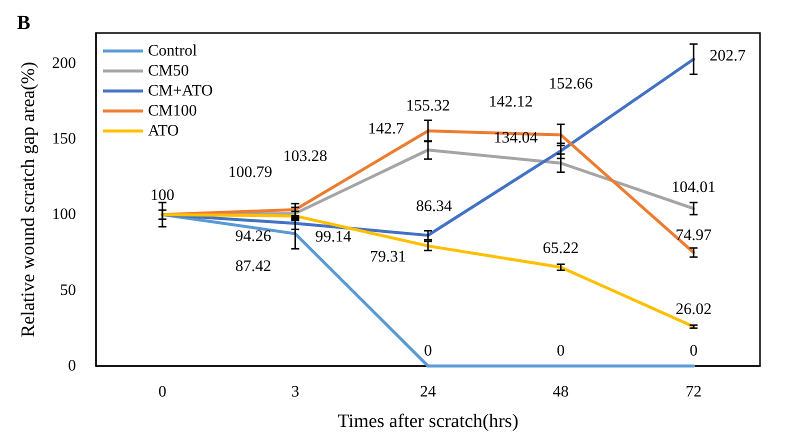 This screenshot has width=789, height=446. I want to click on x-tick-label: 48, so click(560, 392).